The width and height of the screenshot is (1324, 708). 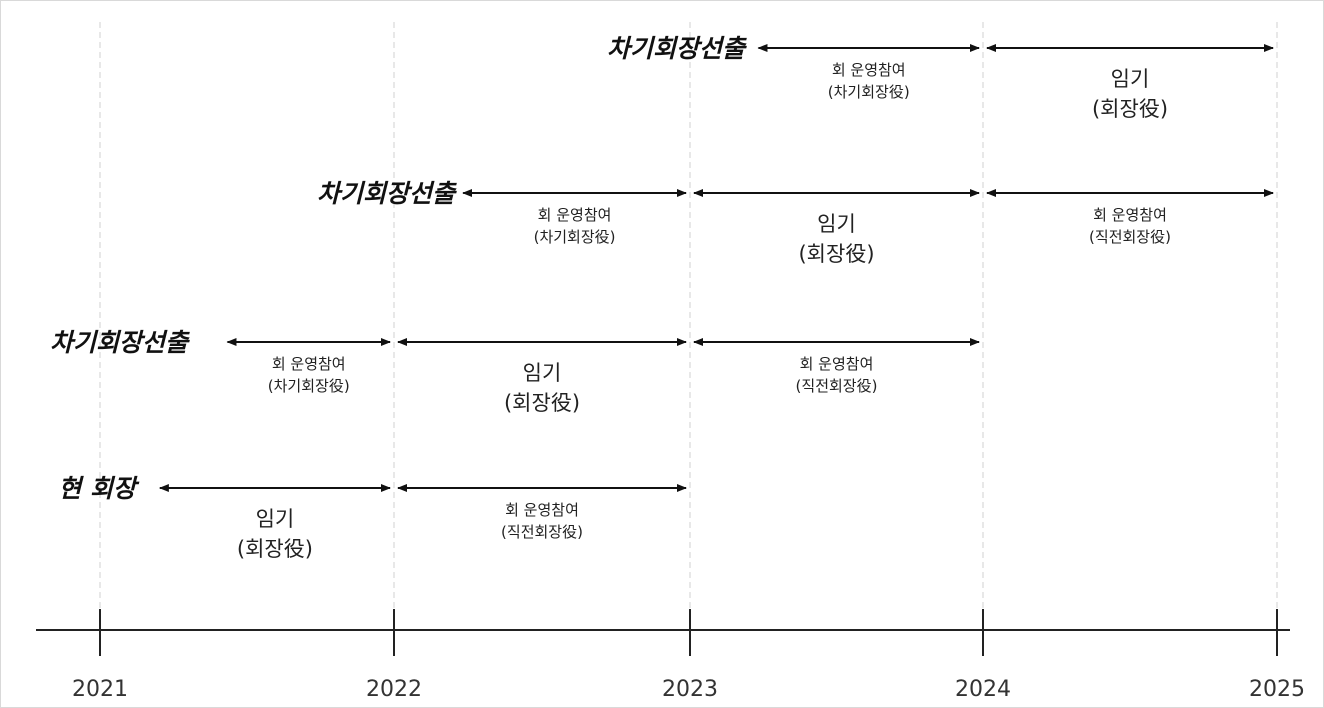 What do you see at coordinates (100, 689) in the screenshot?
I see `year-label: 2021` at bounding box center [100, 689].